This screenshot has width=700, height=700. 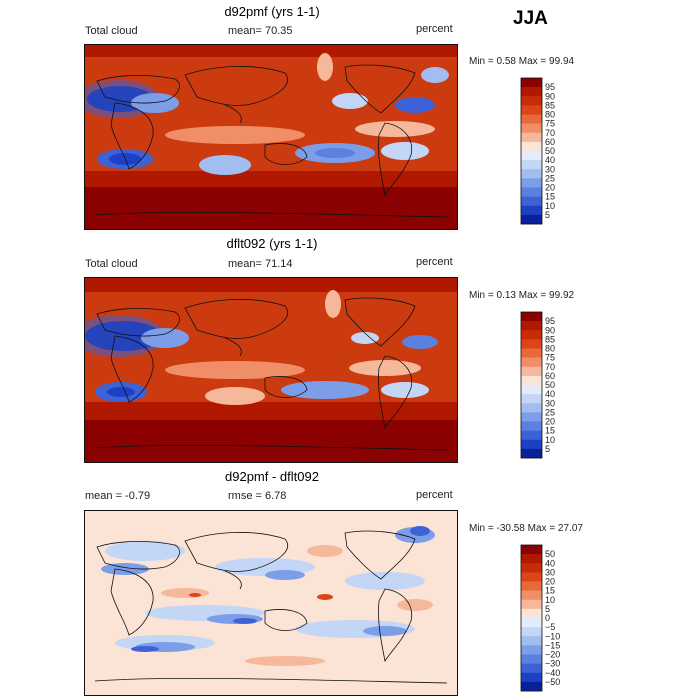 What do you see at coordinates (260, 31) in the screenshot?
I see `panel-1-mean-label: mean= 70.35` at bounding box center [260, 31].